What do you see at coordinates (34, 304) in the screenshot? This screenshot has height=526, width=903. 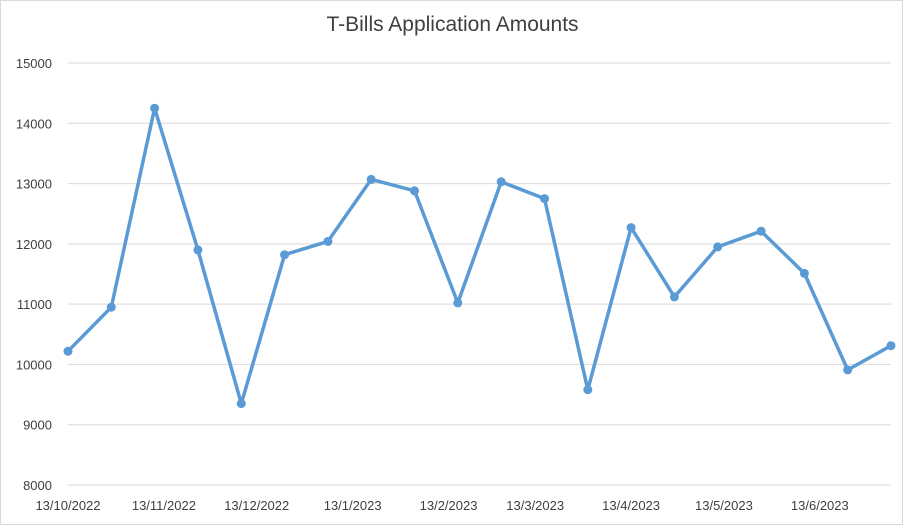 I see `y-tick-label: 11000` at bounding box center [34, 304].